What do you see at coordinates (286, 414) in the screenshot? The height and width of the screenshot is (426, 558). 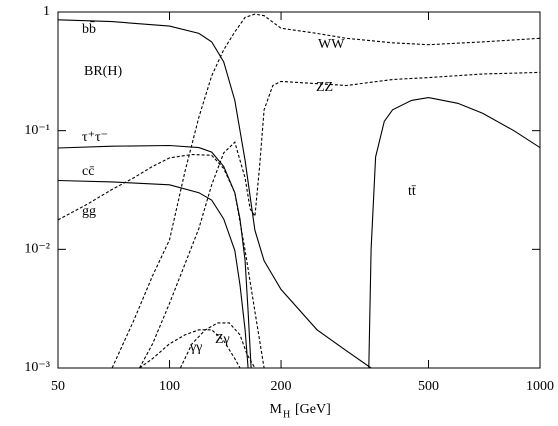 I see `x-axis-label-sub: H` at bounding box center [286, 414].